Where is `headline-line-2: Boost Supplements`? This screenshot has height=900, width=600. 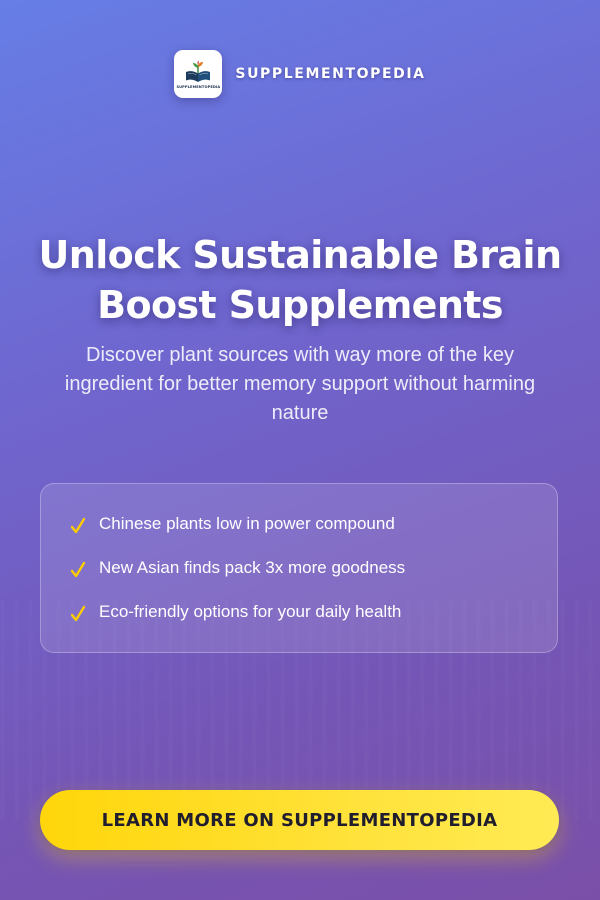 headline-line-2: Boost Supplements is located at coordinates (300, 305).